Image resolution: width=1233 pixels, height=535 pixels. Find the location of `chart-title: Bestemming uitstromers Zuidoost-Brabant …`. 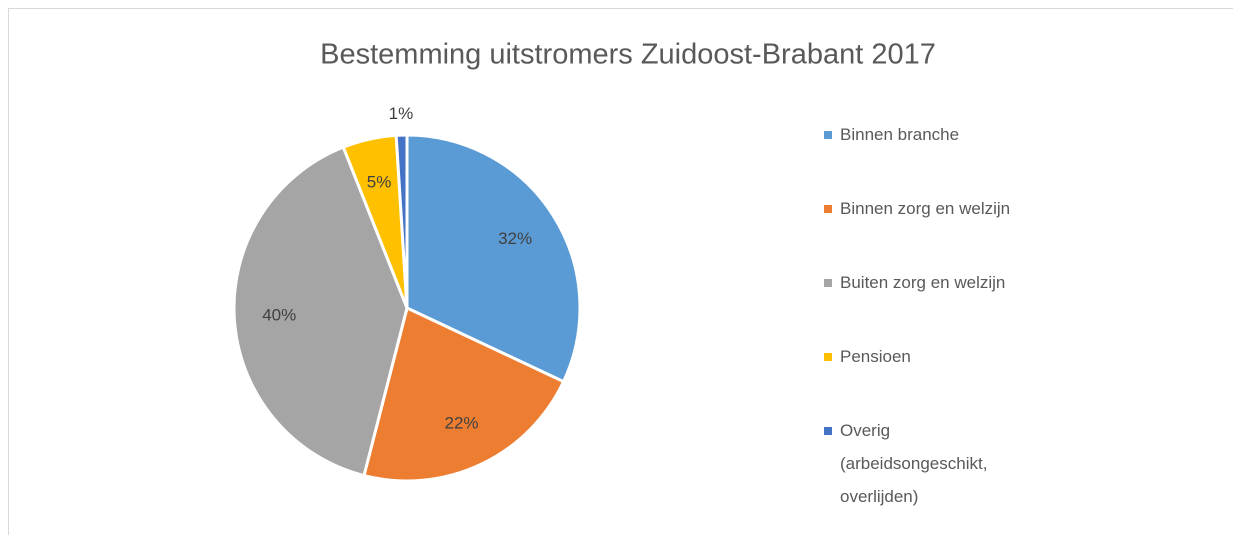

chart-title: Bestemming uitstromers Zuidoost-Brabant … is located at coordinates (628, 55).